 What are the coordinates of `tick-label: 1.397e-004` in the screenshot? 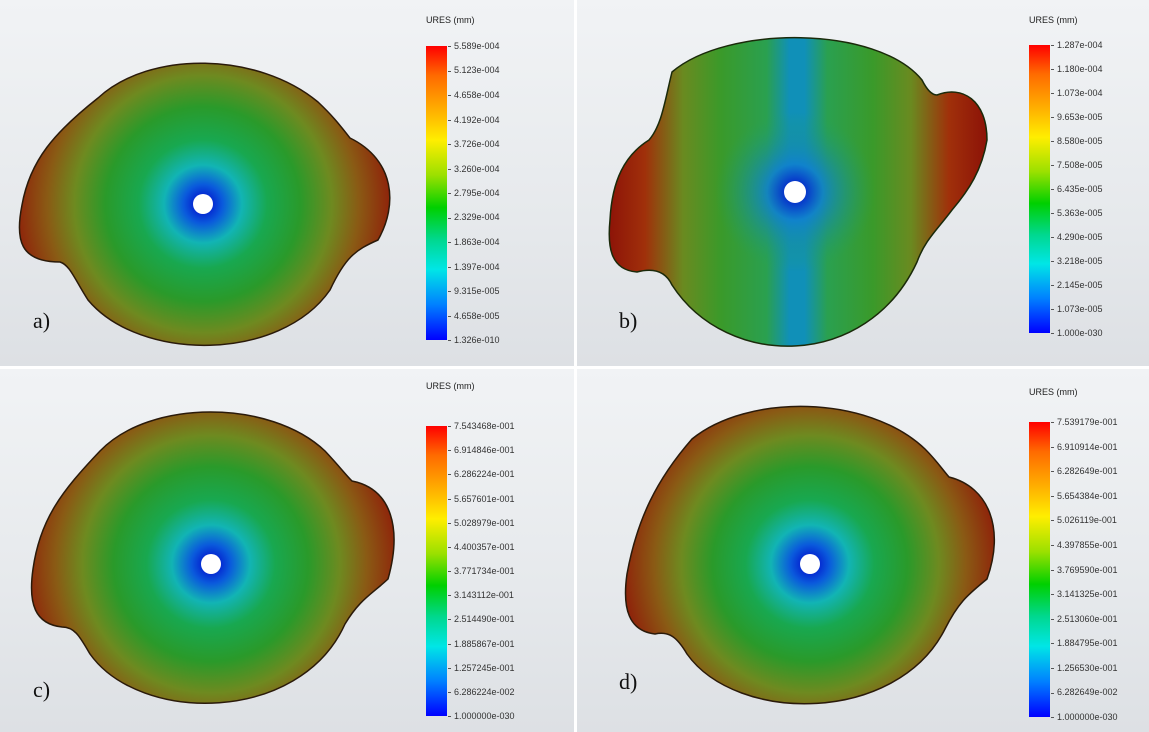 It's located at (474, 267).